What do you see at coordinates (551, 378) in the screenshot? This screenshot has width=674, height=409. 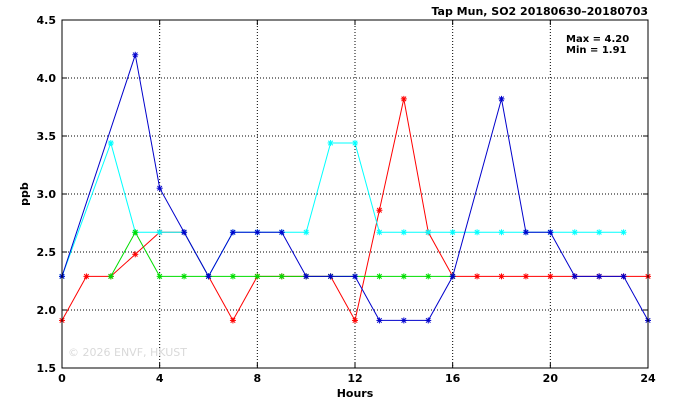 I see `x-tick-label-5: 20` at bounding box center [551, 378].